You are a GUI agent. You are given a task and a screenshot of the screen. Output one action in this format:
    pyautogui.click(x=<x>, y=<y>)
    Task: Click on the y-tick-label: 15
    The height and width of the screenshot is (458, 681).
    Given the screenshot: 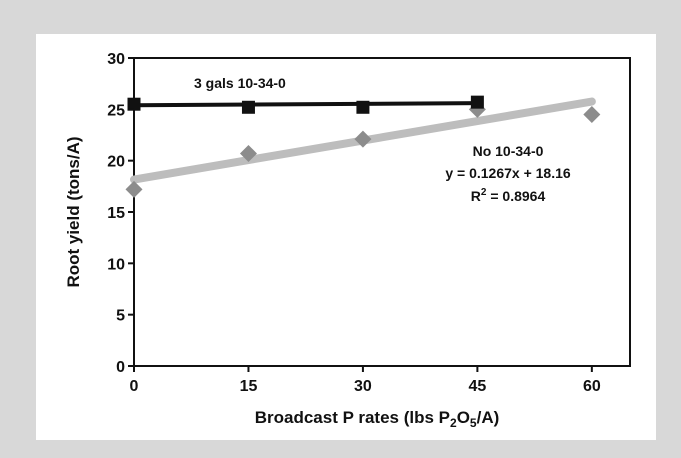 What is the action you would take?
    pyautogui.click(x=116, y=213)
    